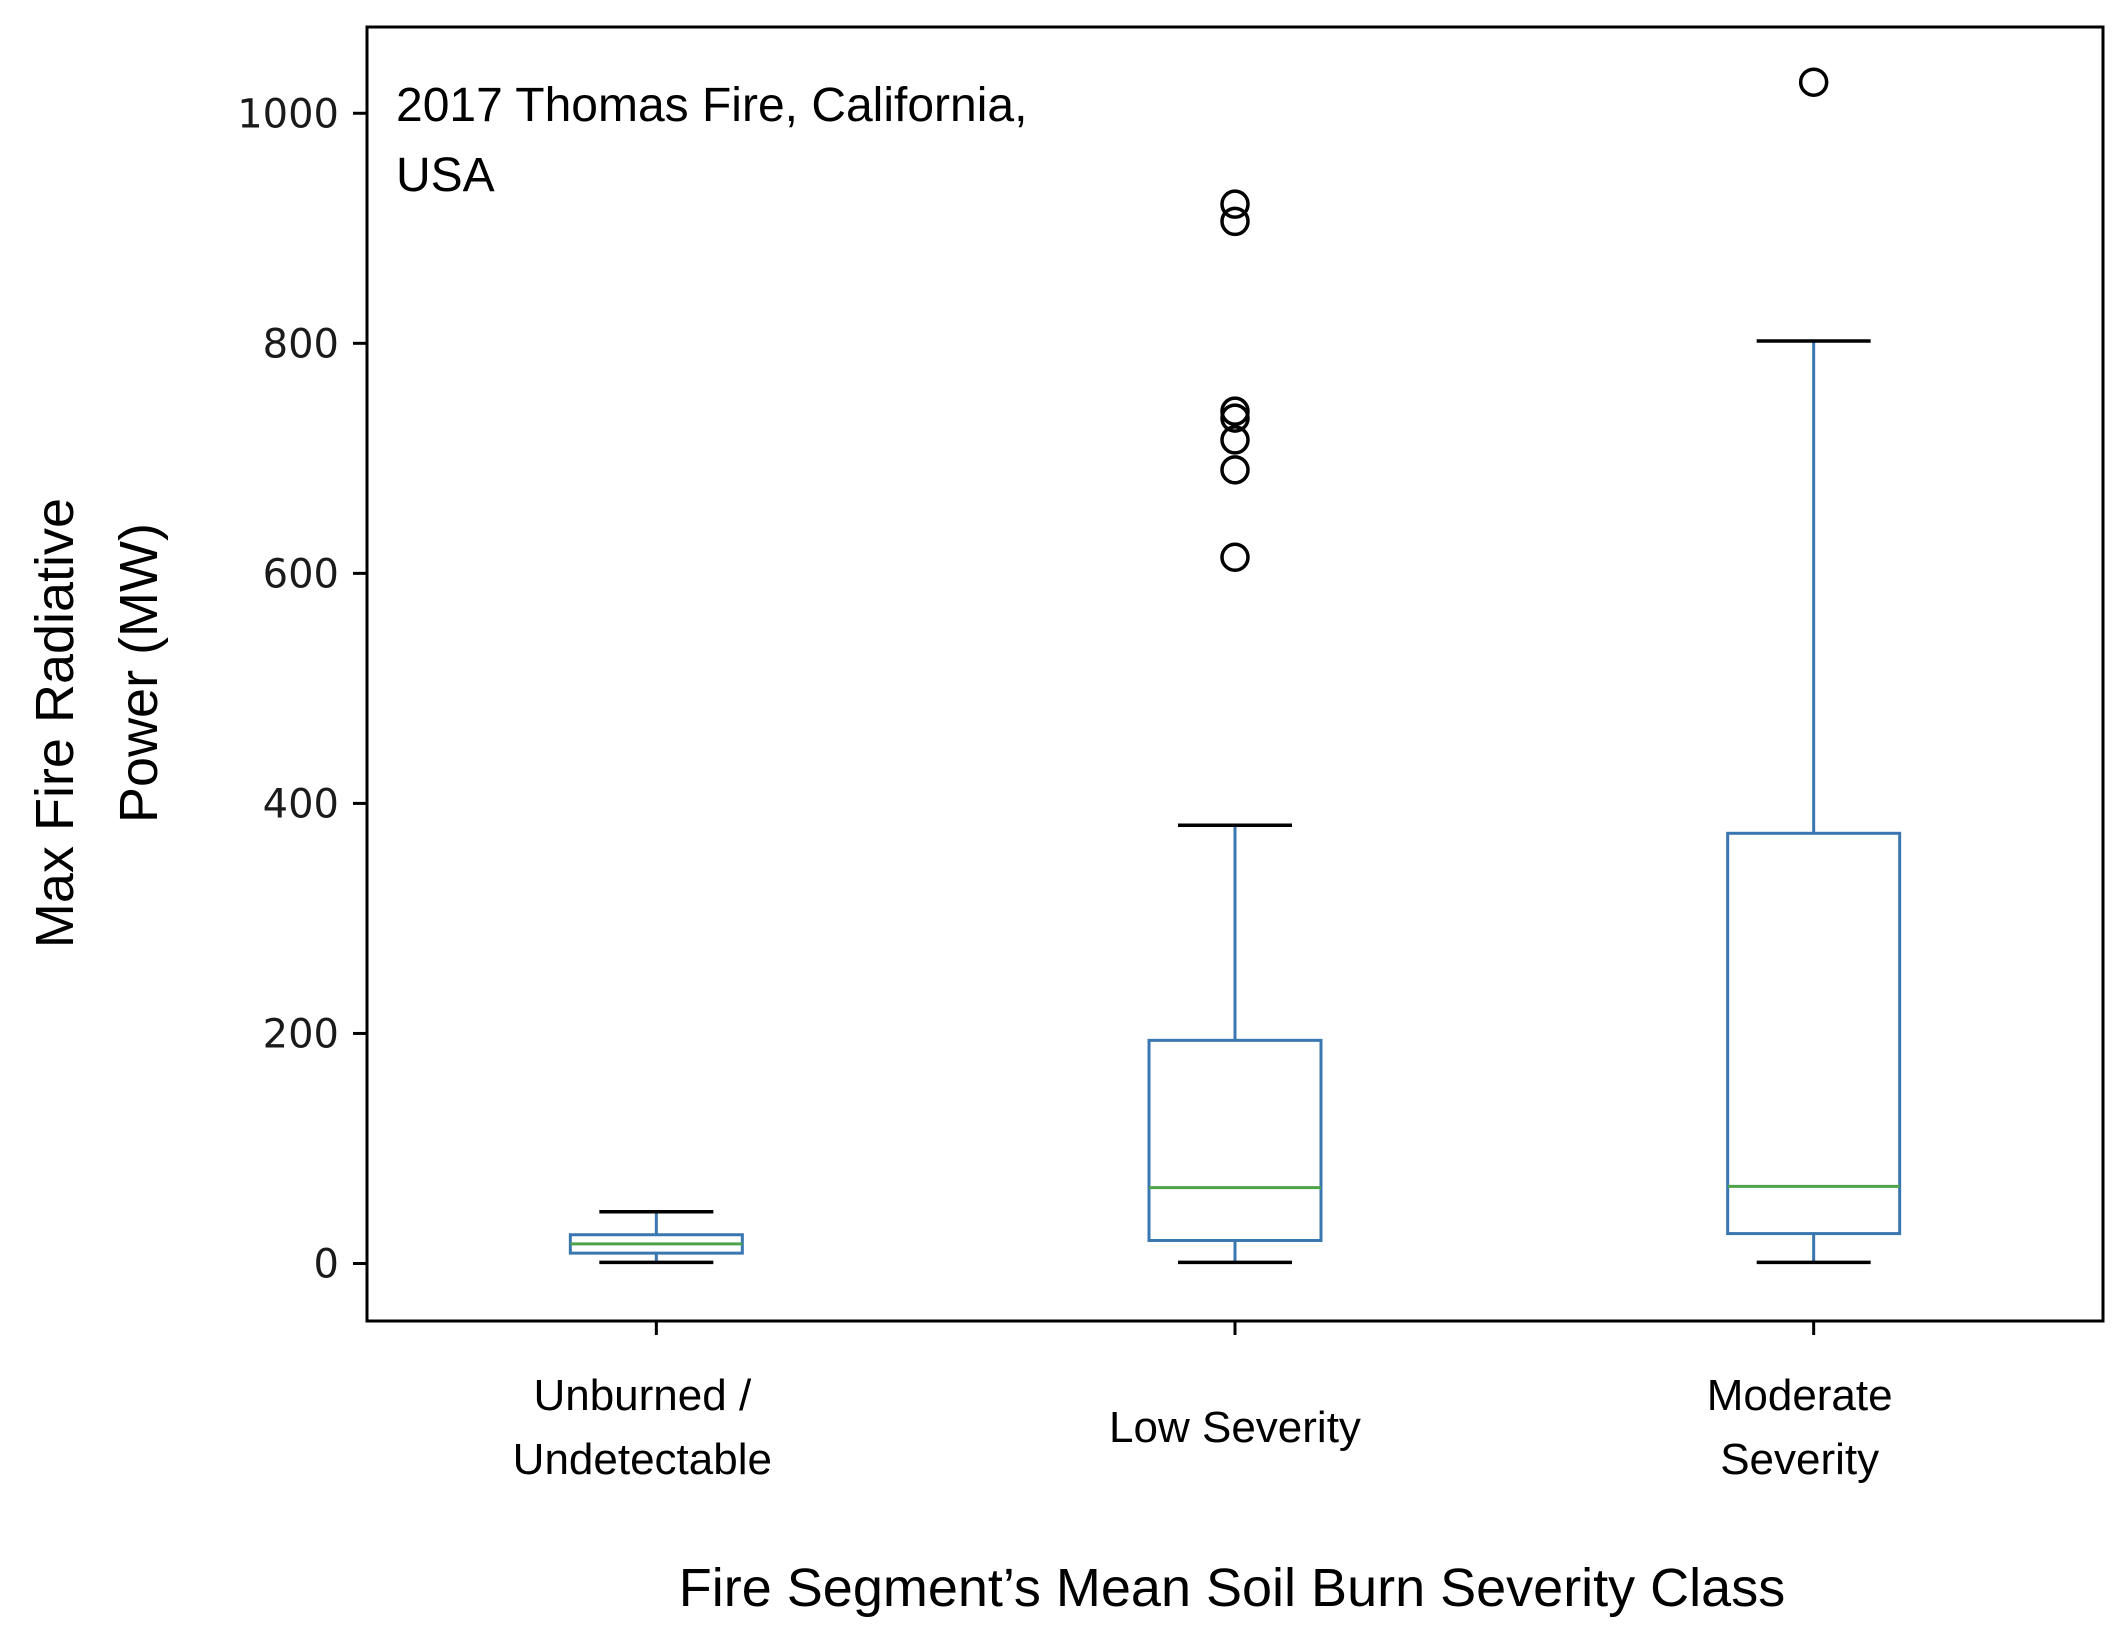  What do you see at coordinates (301, 574) in the screenshot?
I see `y-tick-label: 600` at bounding box center [301, 574].